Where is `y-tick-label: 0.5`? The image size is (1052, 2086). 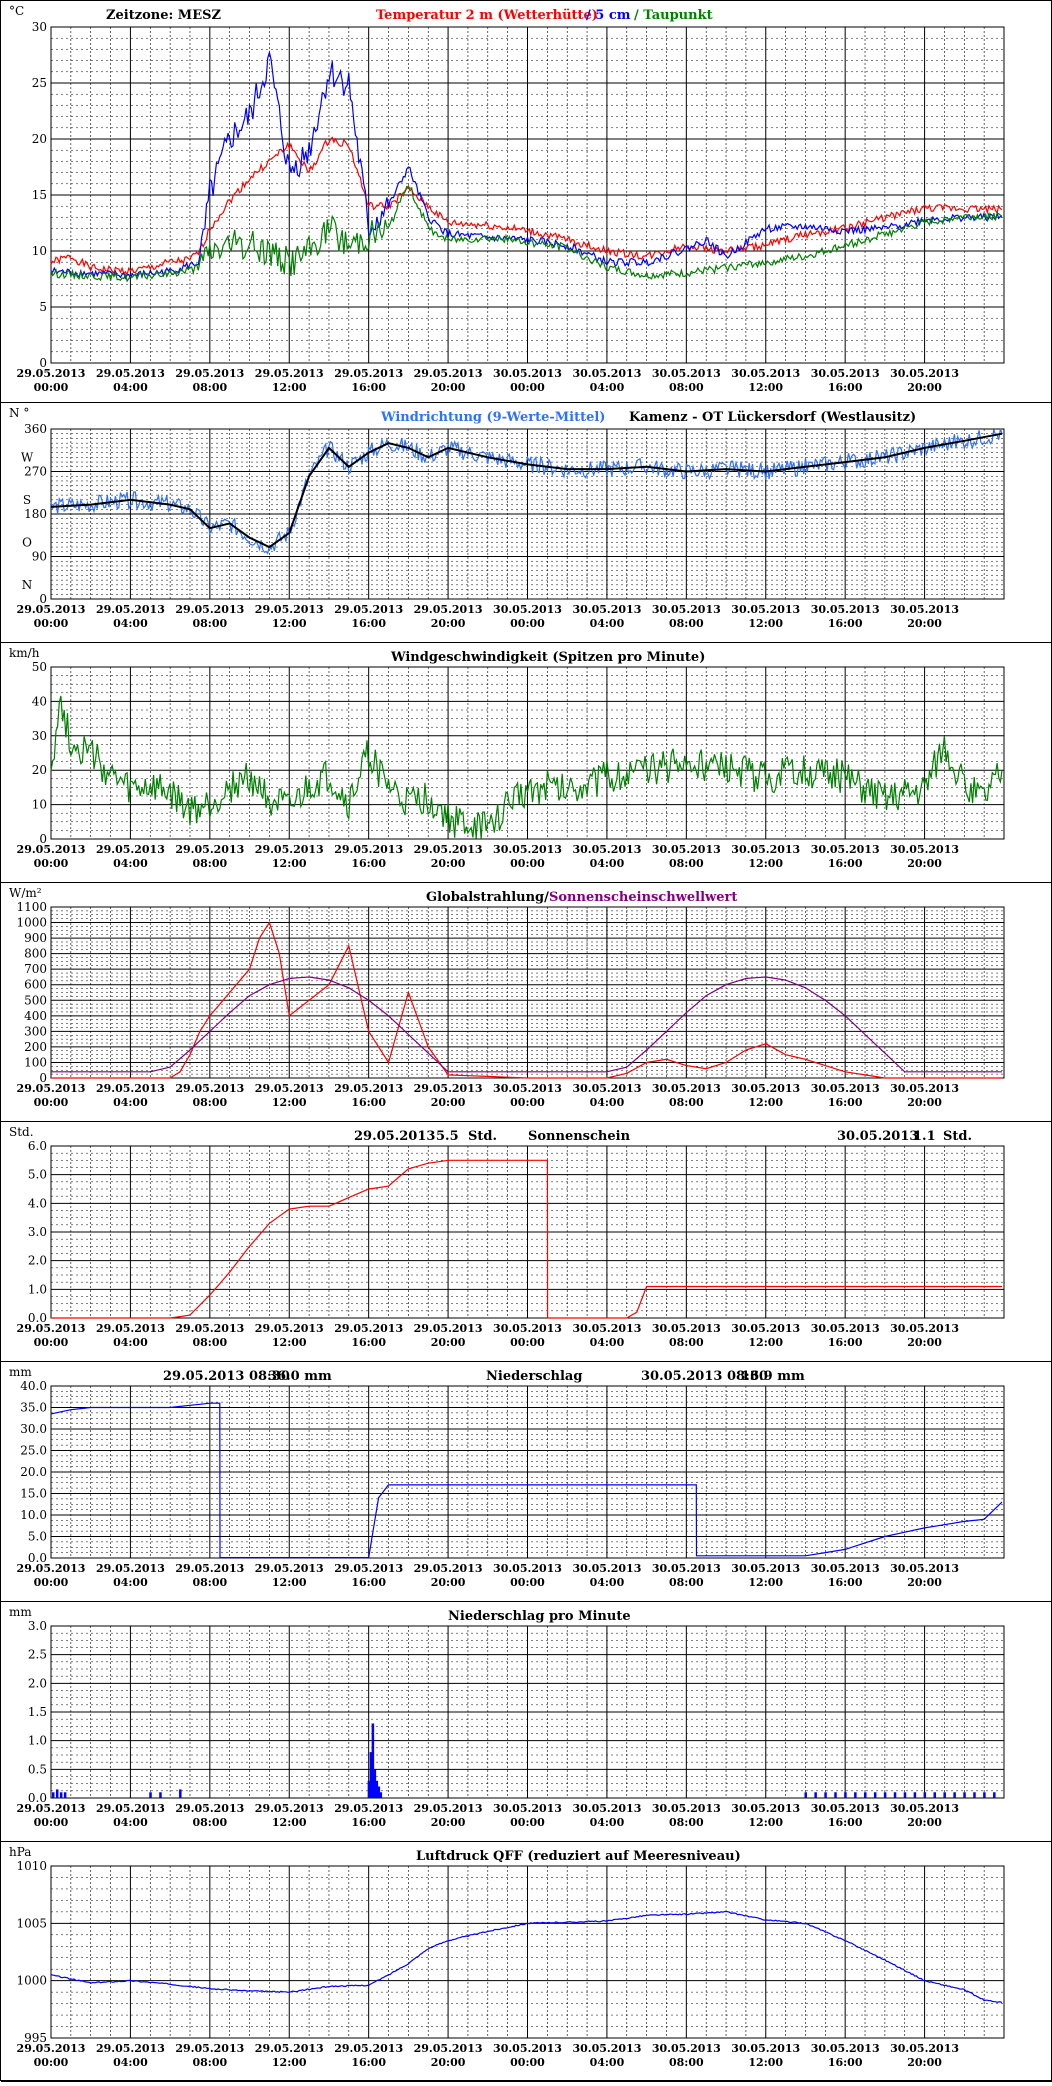
y-tick-label: 0.5 is located at coordinates (37, 1769).